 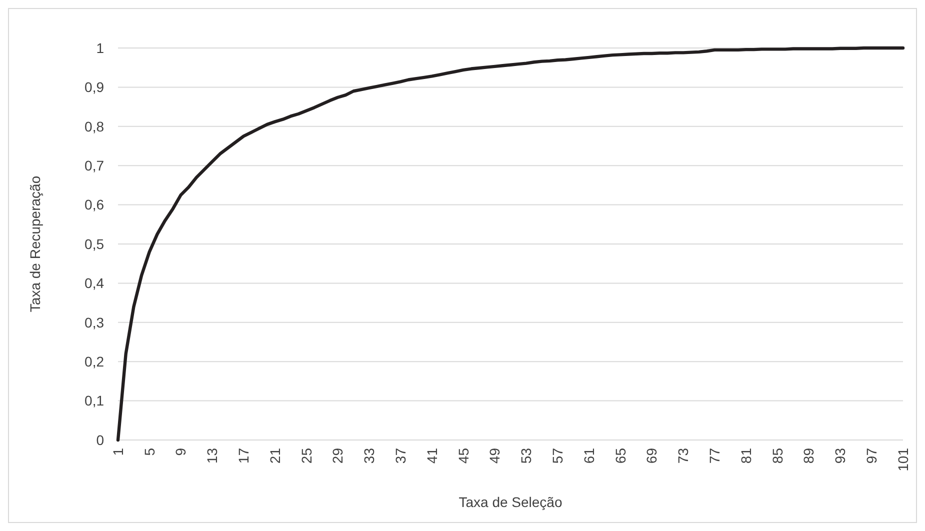 I want to click on y-tick-label: 0,4, so click(x=94, y=283).